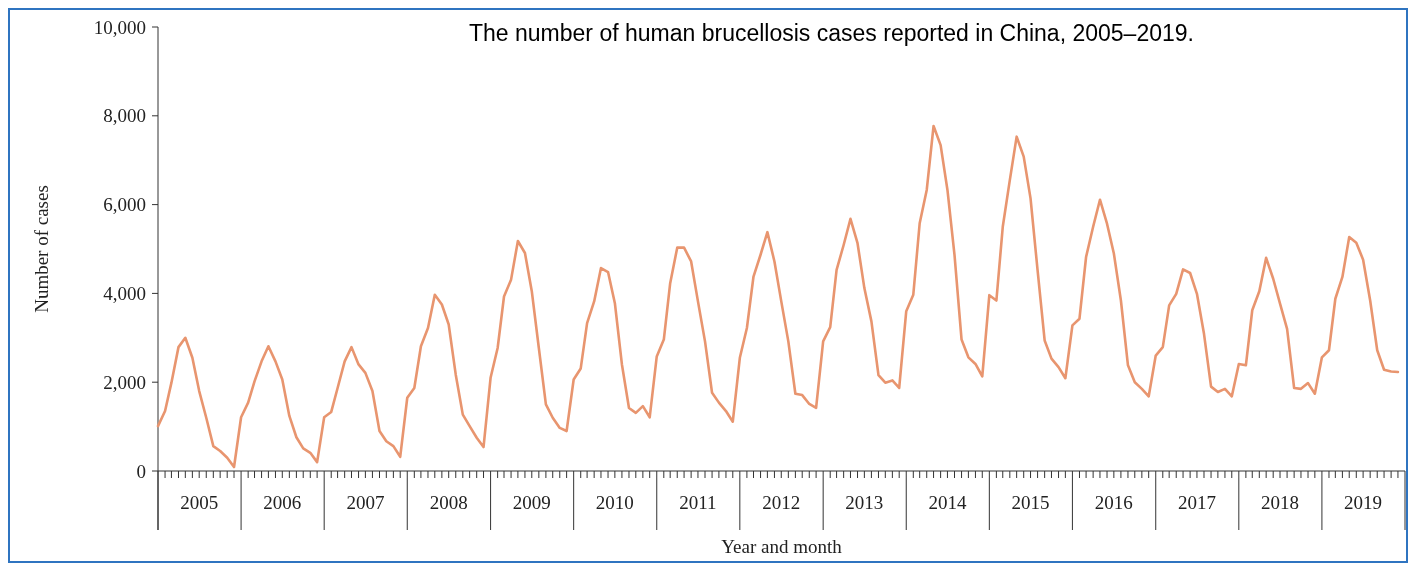  What do you see at coordinates (698, 502) in the screenshot?
I see `x-tick-label: 2011` at bounding box center [698, 502].